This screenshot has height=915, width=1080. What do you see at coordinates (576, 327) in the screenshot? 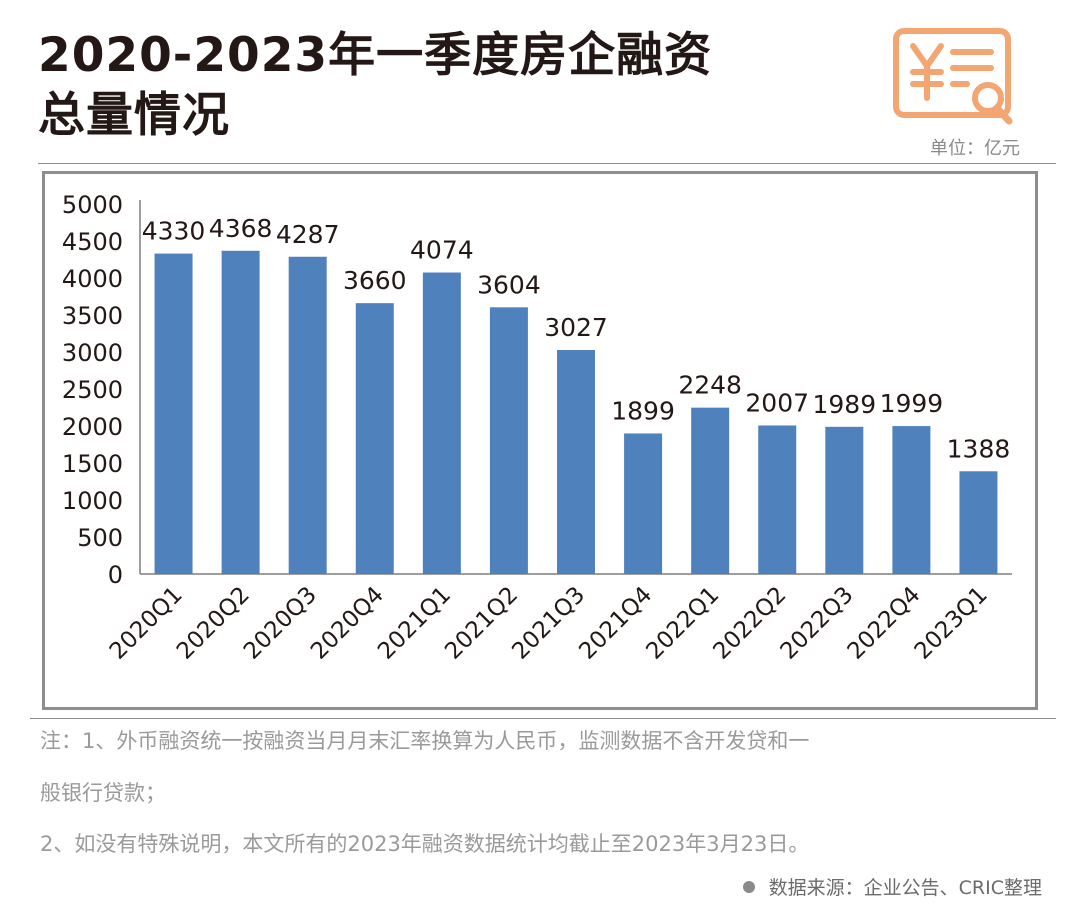
I see `data-label: 3027` at bounding box center [576, 327].